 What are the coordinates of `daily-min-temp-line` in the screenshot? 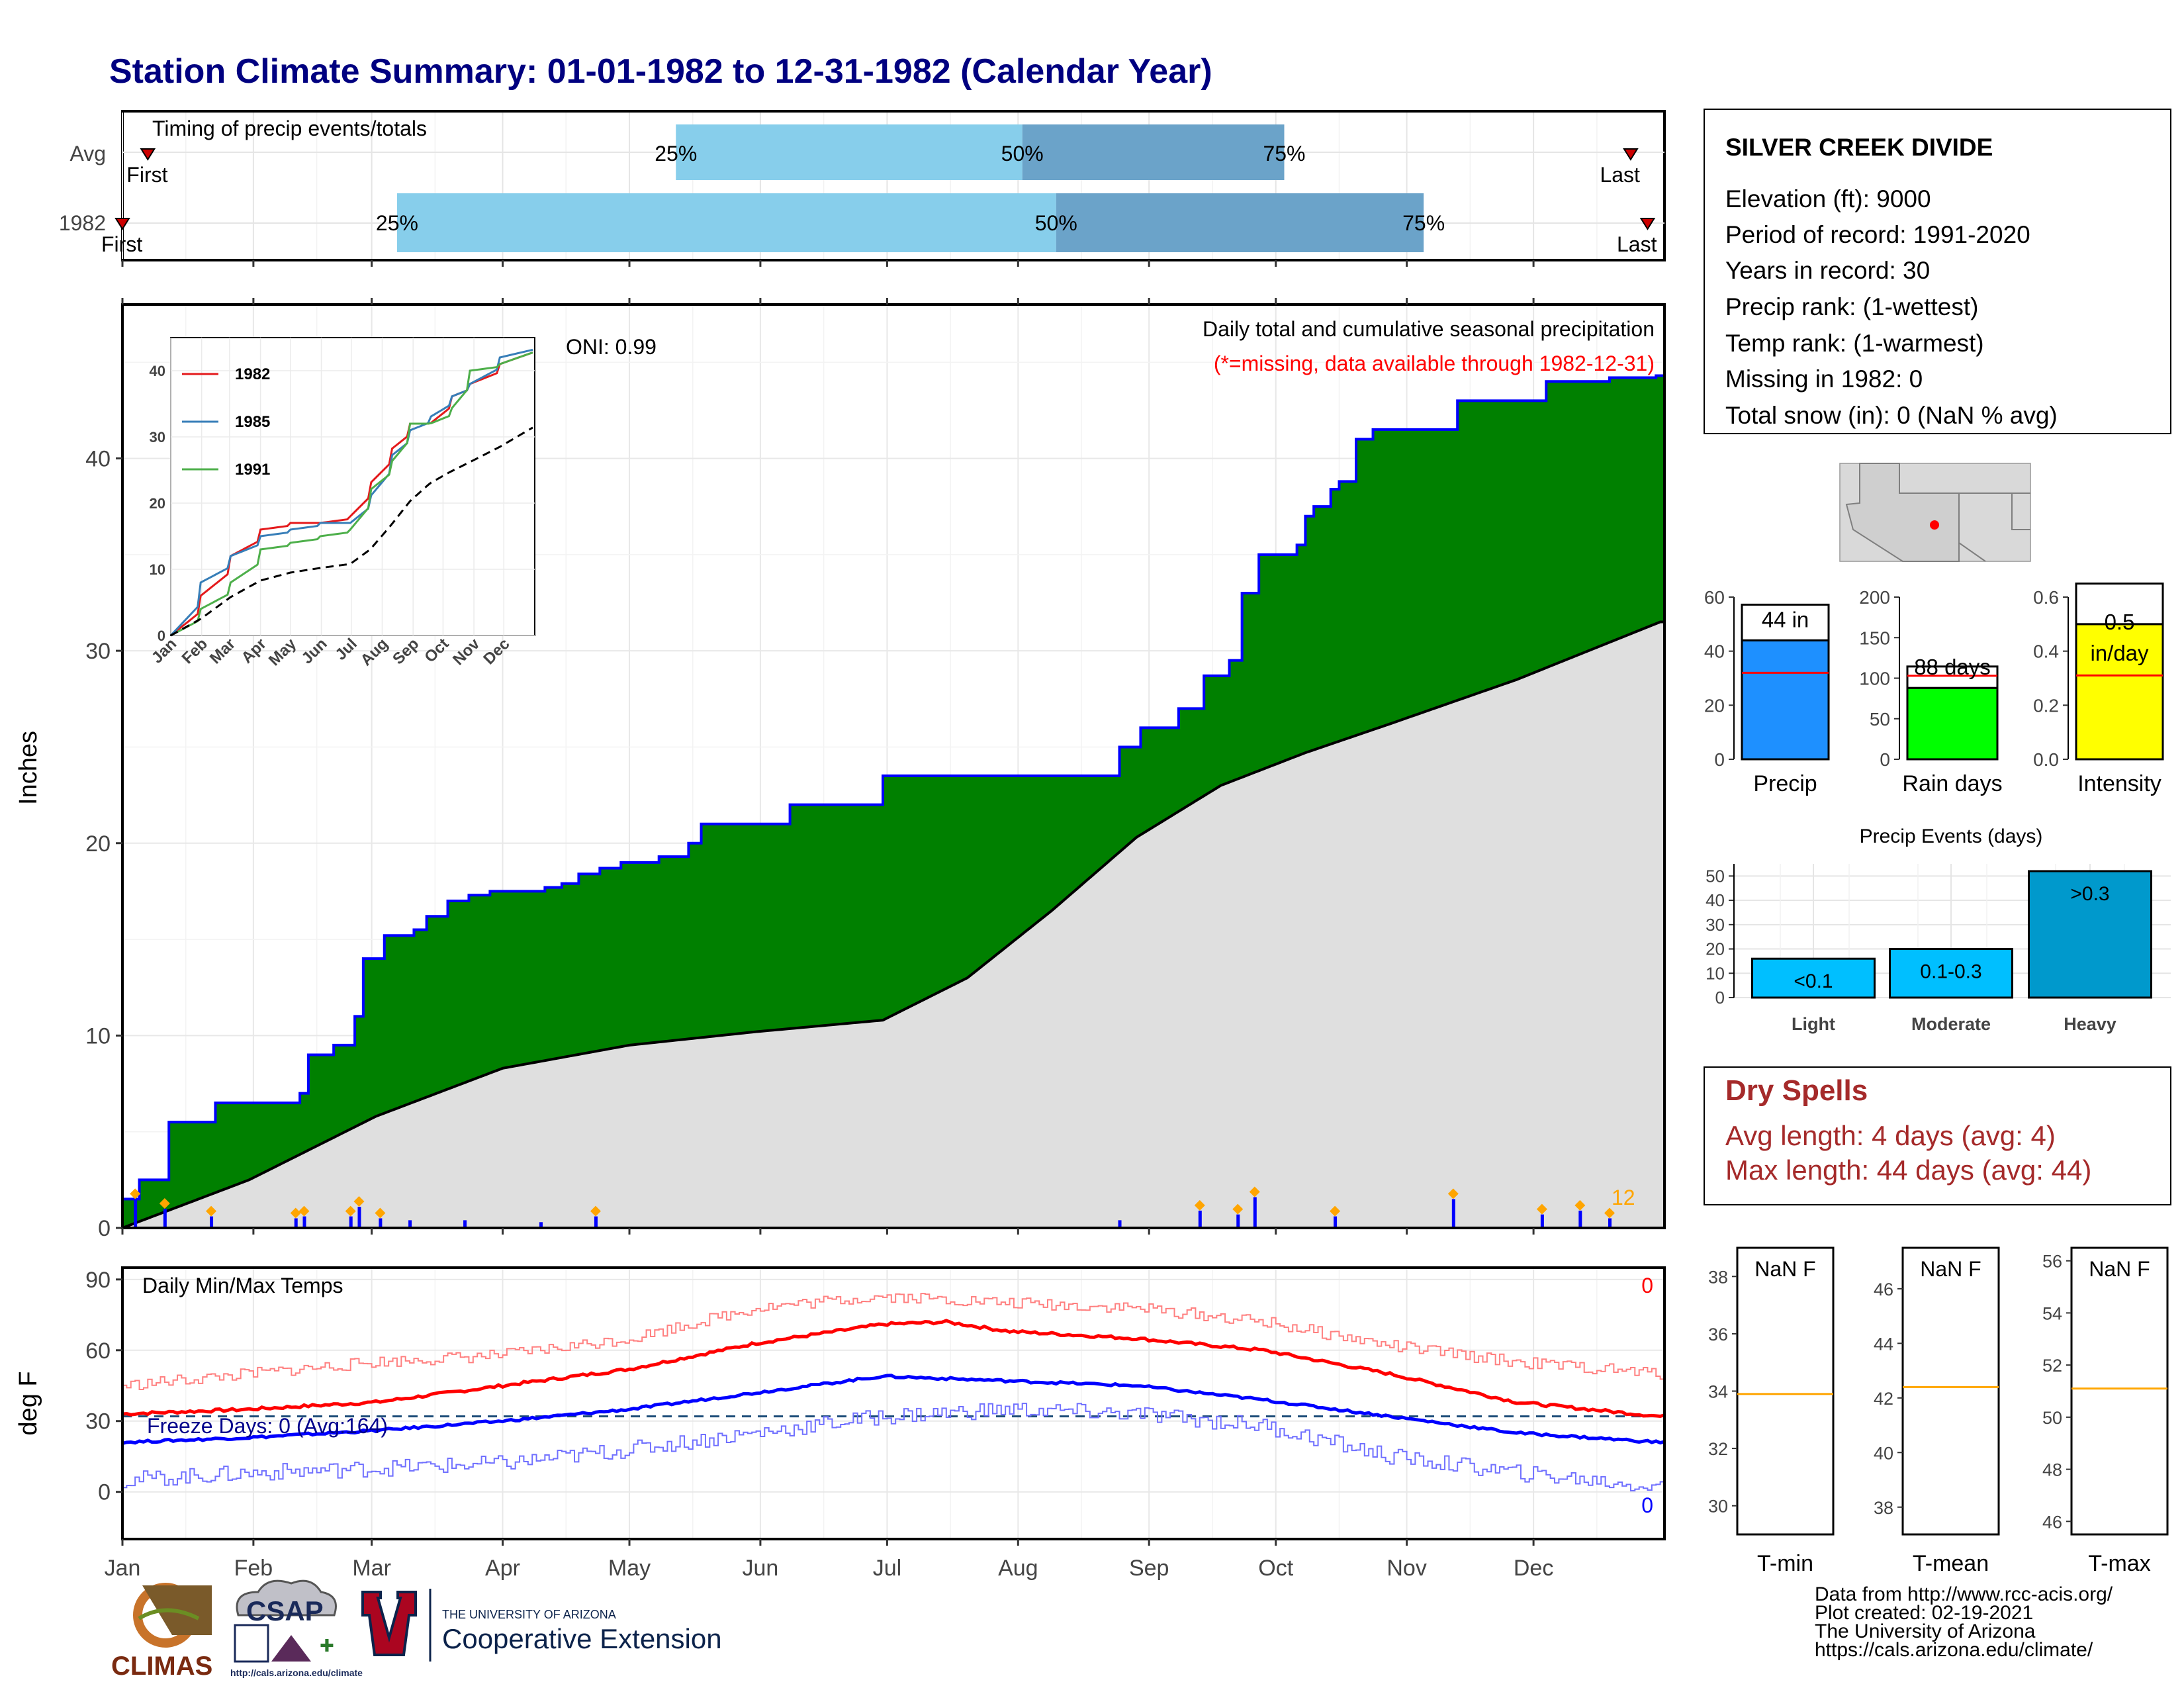 It's located at (893, 1447).